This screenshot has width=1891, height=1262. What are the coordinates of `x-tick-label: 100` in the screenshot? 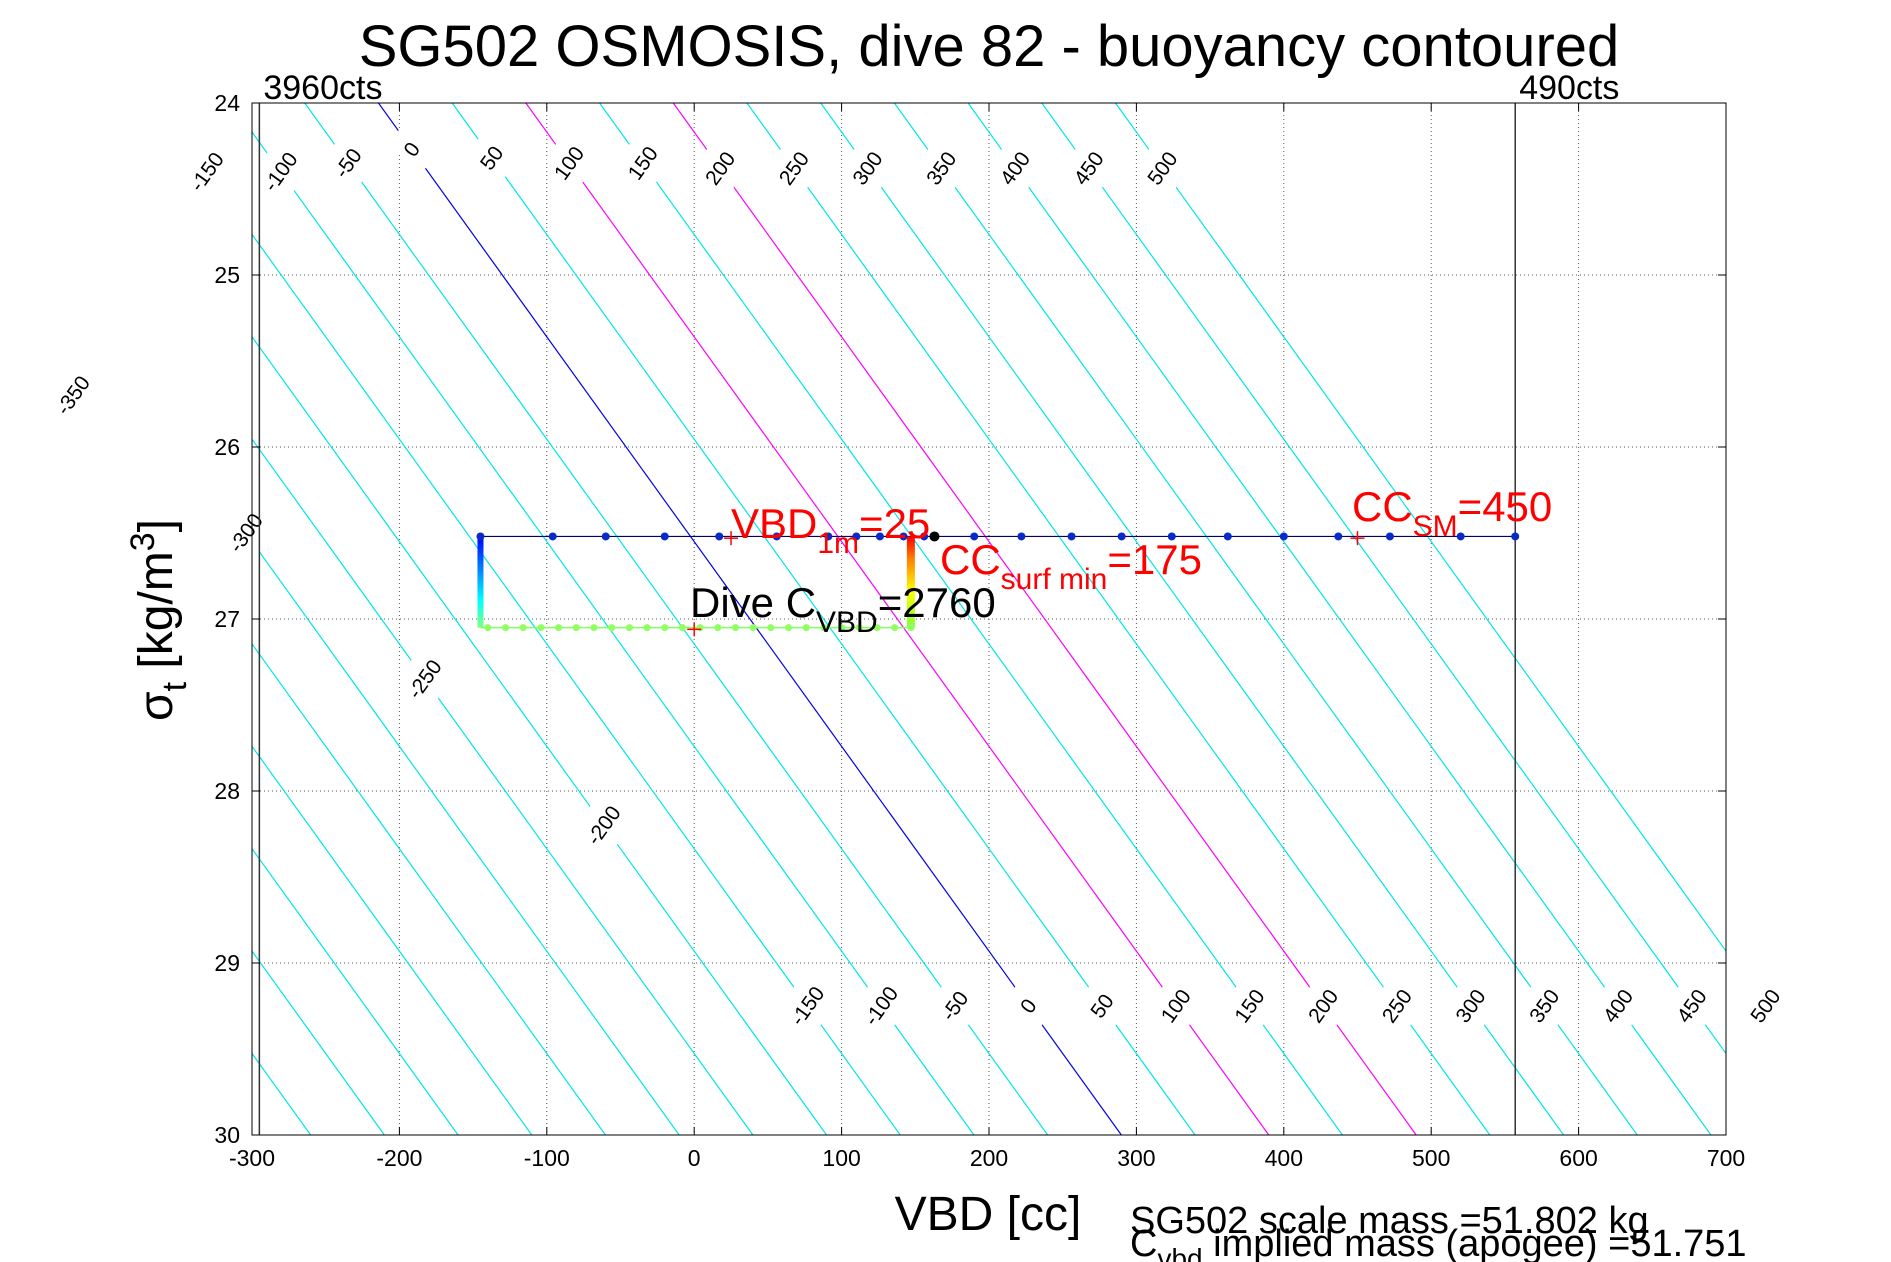 It's located at (841, 1158).